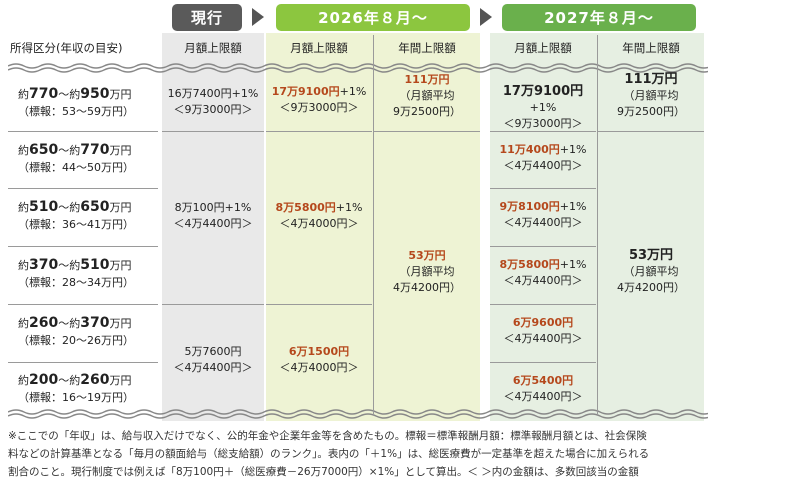  Describe the element at coordinates (319, 215) in the screenshot. I see `y2026-monthly-group-2: 8万5800円+1% ＜4万4000円＞` at that location.